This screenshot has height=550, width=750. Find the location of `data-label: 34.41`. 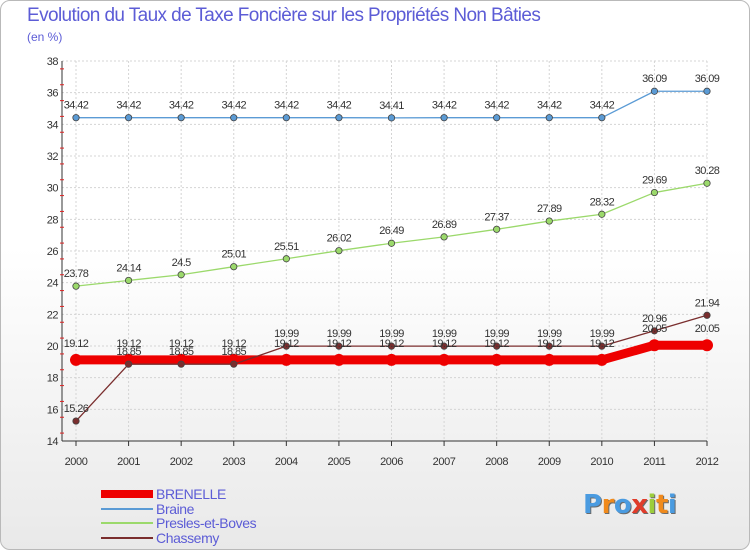

data-label: 34.41 is located at coordinates (391, 106).